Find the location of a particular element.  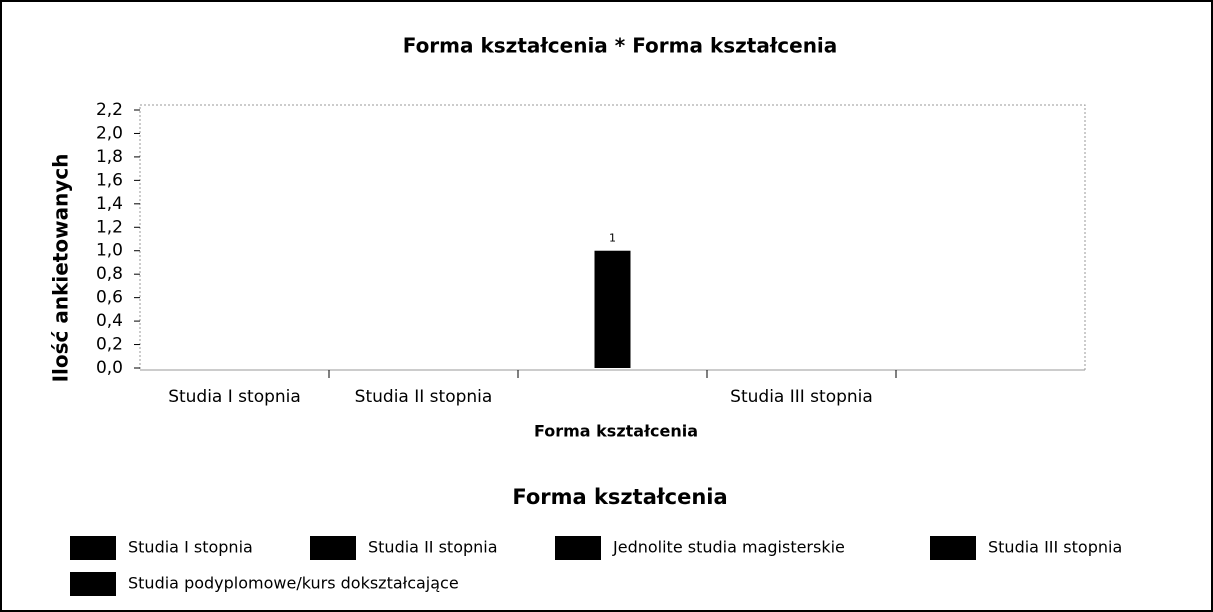

y-tick-label: 0,8 is located at coordinates (109, 274).